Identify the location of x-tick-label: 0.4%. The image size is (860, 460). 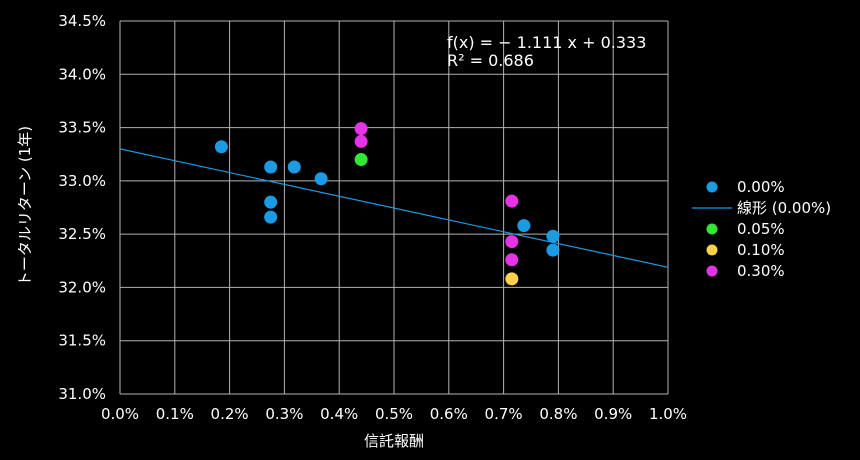
(339, 414).